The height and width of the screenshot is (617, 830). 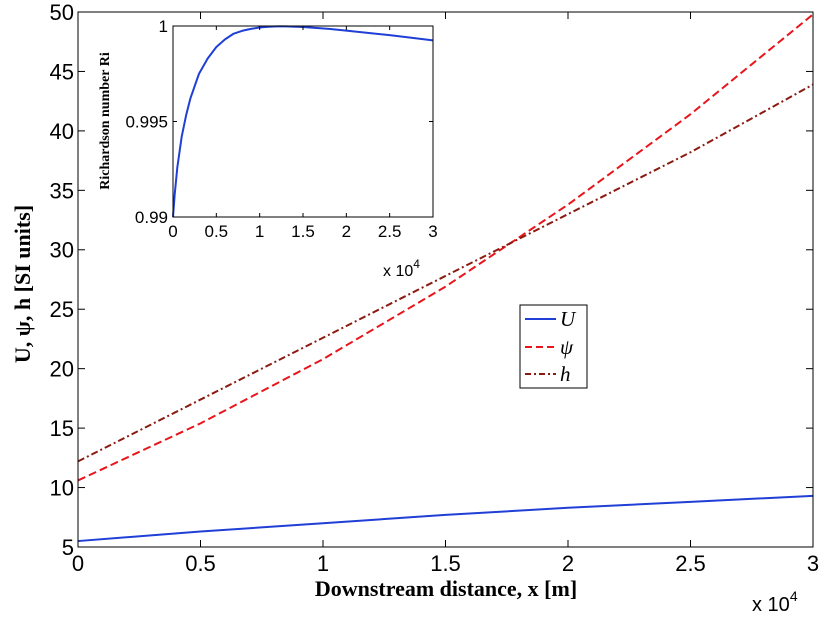 What do you see at coordinates (200, 563) in the screenshot?
I see `main-x-tick-label-1: 0.5` at bounding box center [200, 563].